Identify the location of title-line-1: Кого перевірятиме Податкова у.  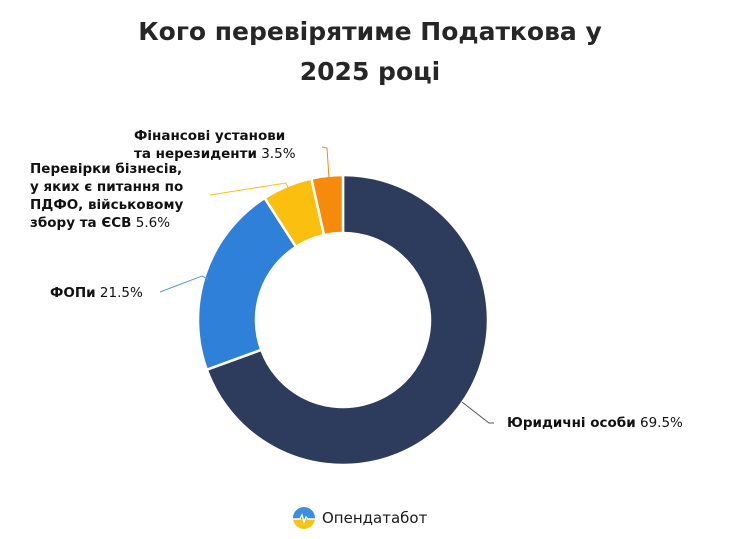
(370, 31).